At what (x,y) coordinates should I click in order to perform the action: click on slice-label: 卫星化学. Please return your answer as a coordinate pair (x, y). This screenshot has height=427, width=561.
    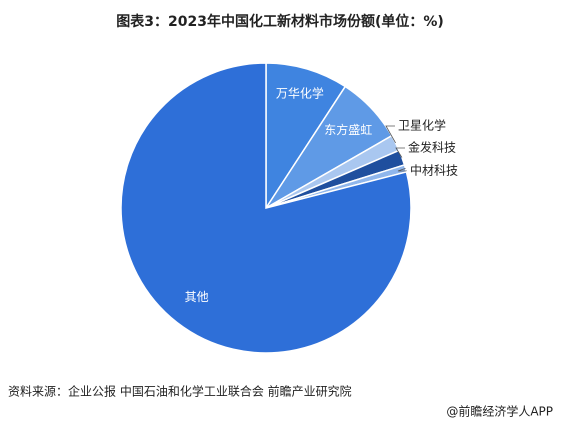
    Looking at the image, I should click on (422, 125).